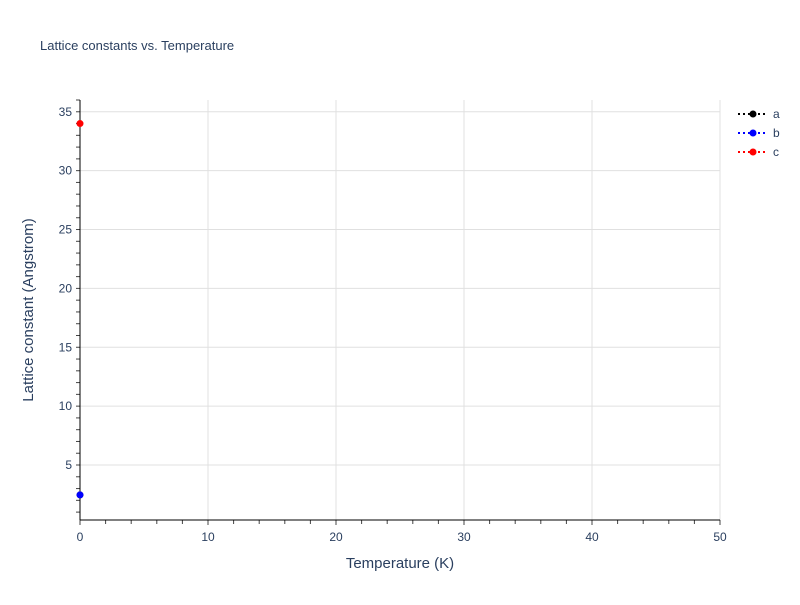 This screenshot has width=800, height=605. What do you see at coordinates (776, 133) in the screenshot?
I see `legend-label: b` at bounding box center [776, 133].